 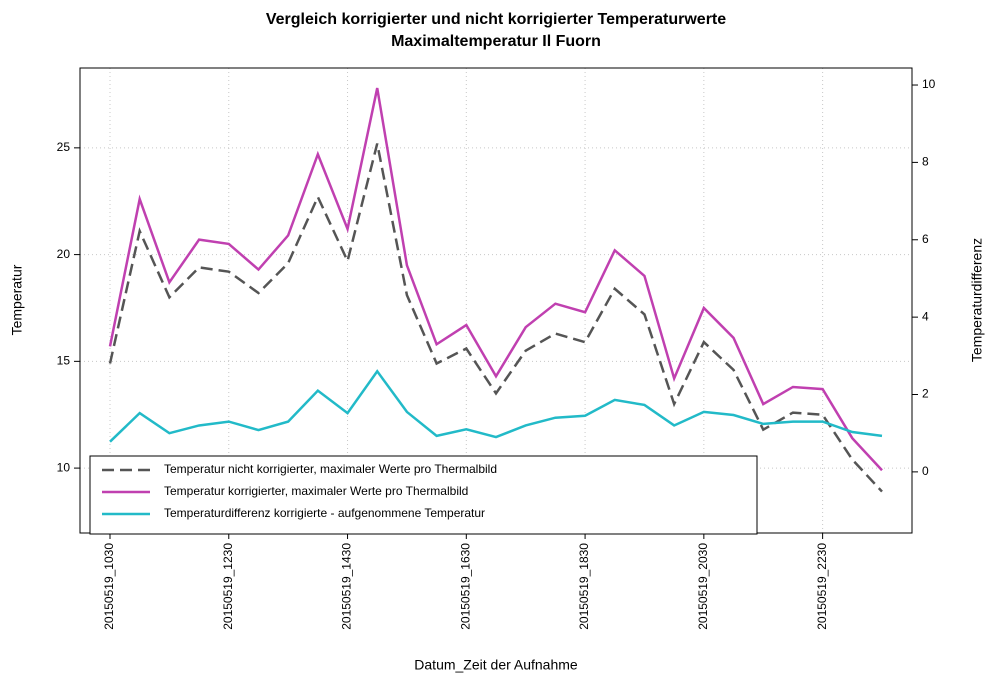 What do you see at coordinates (64, 254) in the screenshot?
I see `y-tick-label: 20` at bounding box center [64, 254].